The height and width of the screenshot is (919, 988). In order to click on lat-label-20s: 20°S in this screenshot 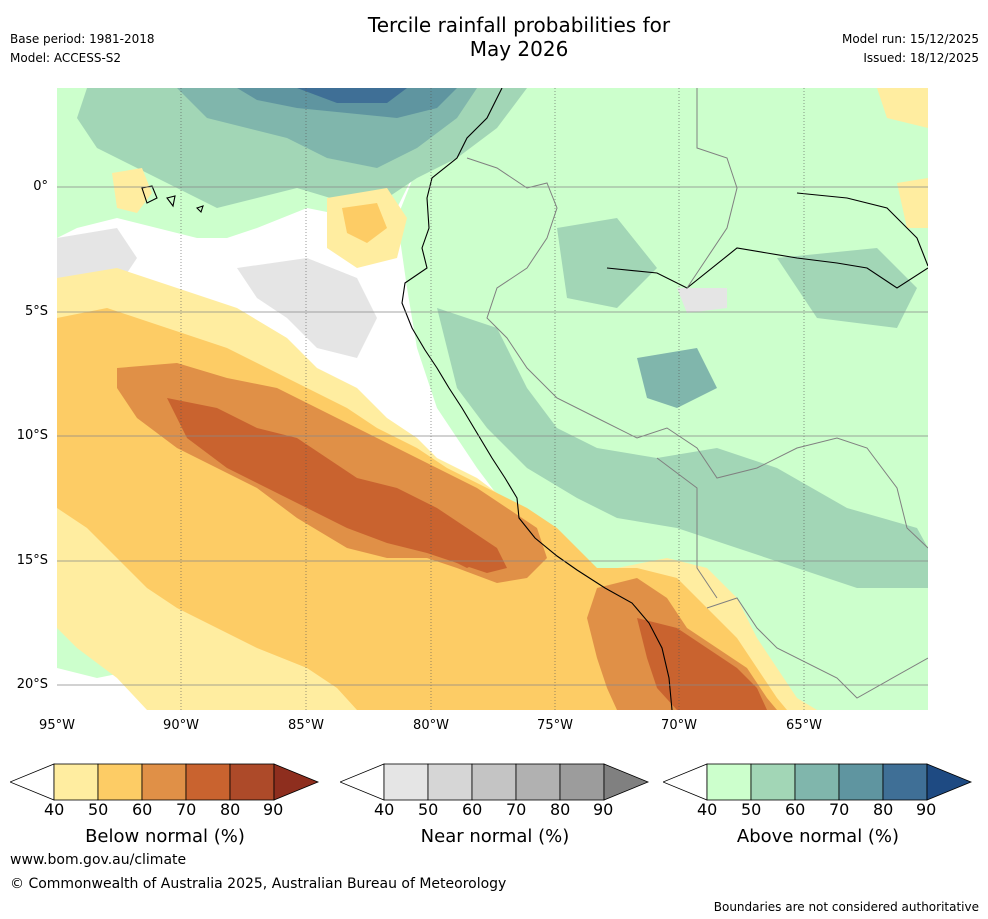, I will do `click(32, 684)`.